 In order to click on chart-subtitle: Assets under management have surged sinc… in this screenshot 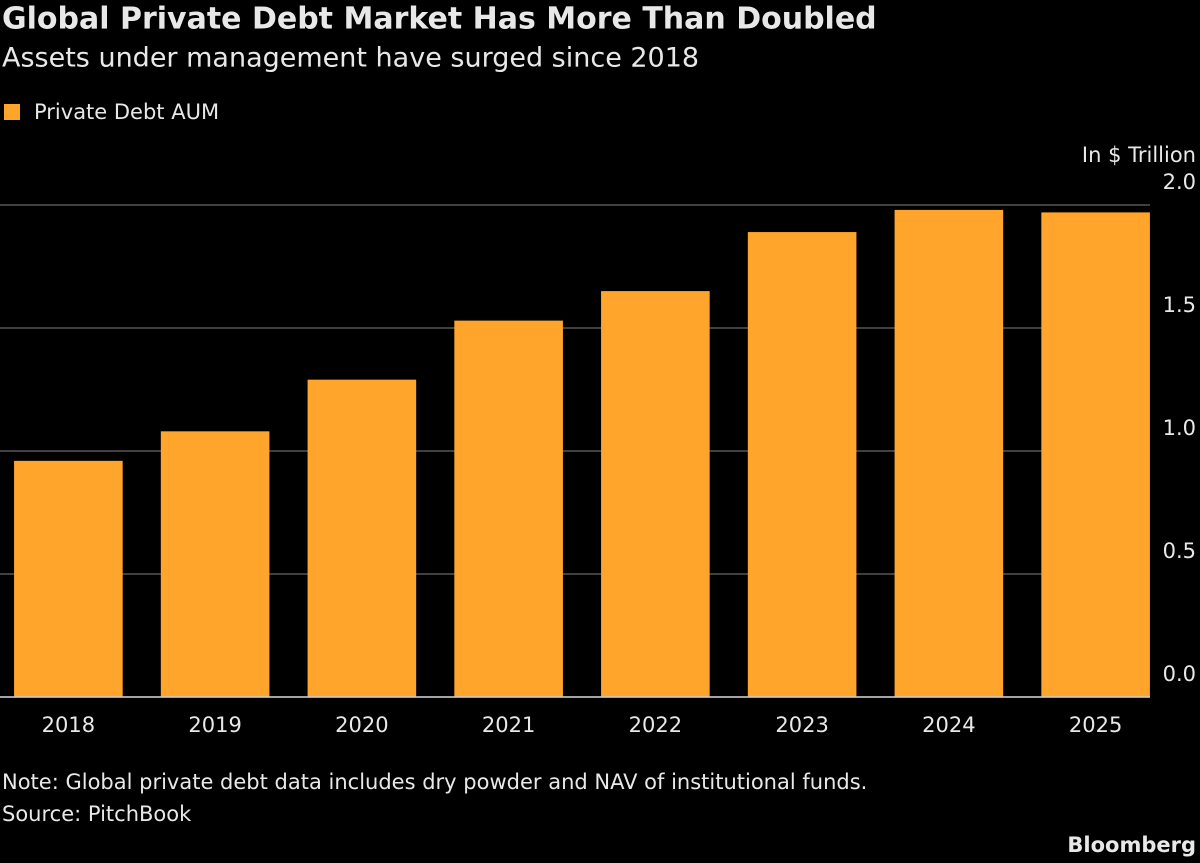, I will do `click(350, 58)`.